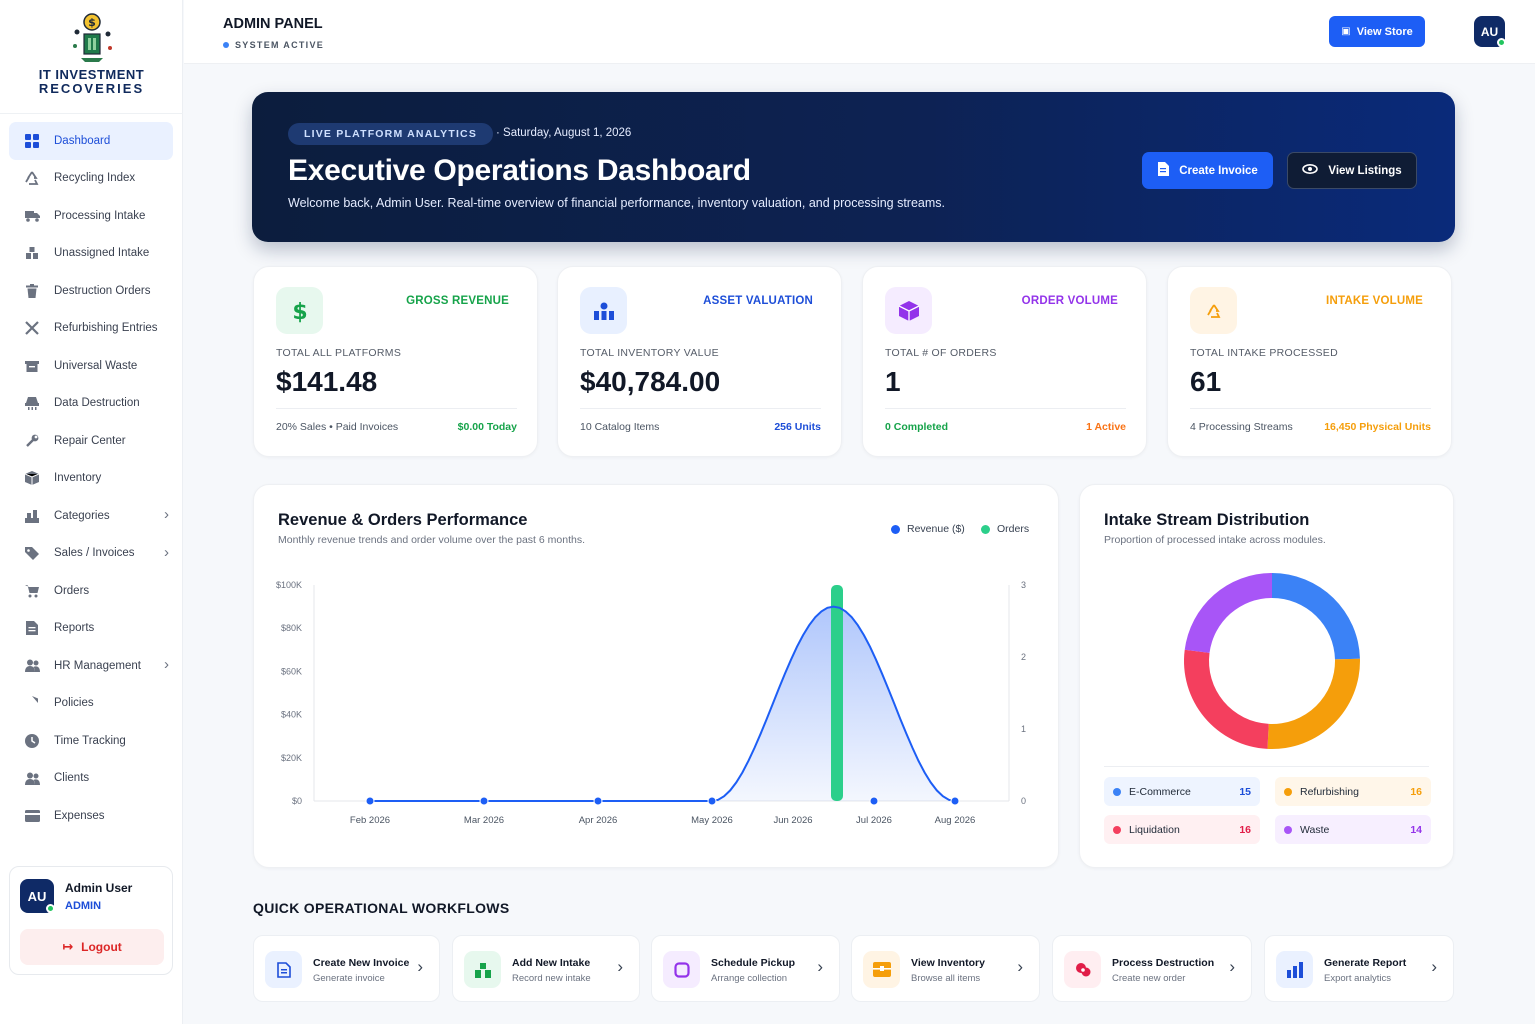  What do you see at coordinates (339, 353) in the screenshot?
I see `stat-label: TOTAL ALL PLATFORMS` at bounding box center [339, 353].